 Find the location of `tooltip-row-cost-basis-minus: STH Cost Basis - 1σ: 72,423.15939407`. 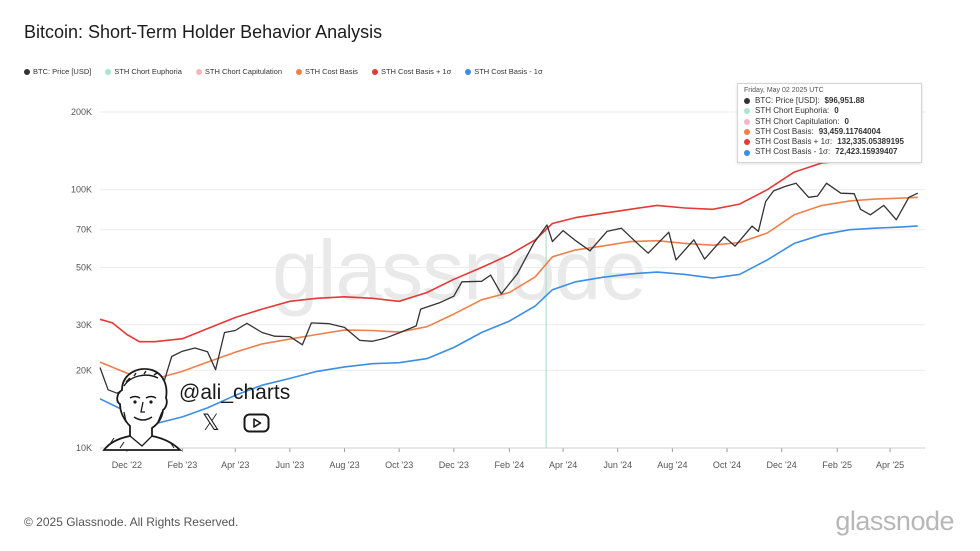

tooltip-row-cost-basis-minus: STH Cost Basis - 1σ: 72,423.15939407 is located at coordinates (829, 152).